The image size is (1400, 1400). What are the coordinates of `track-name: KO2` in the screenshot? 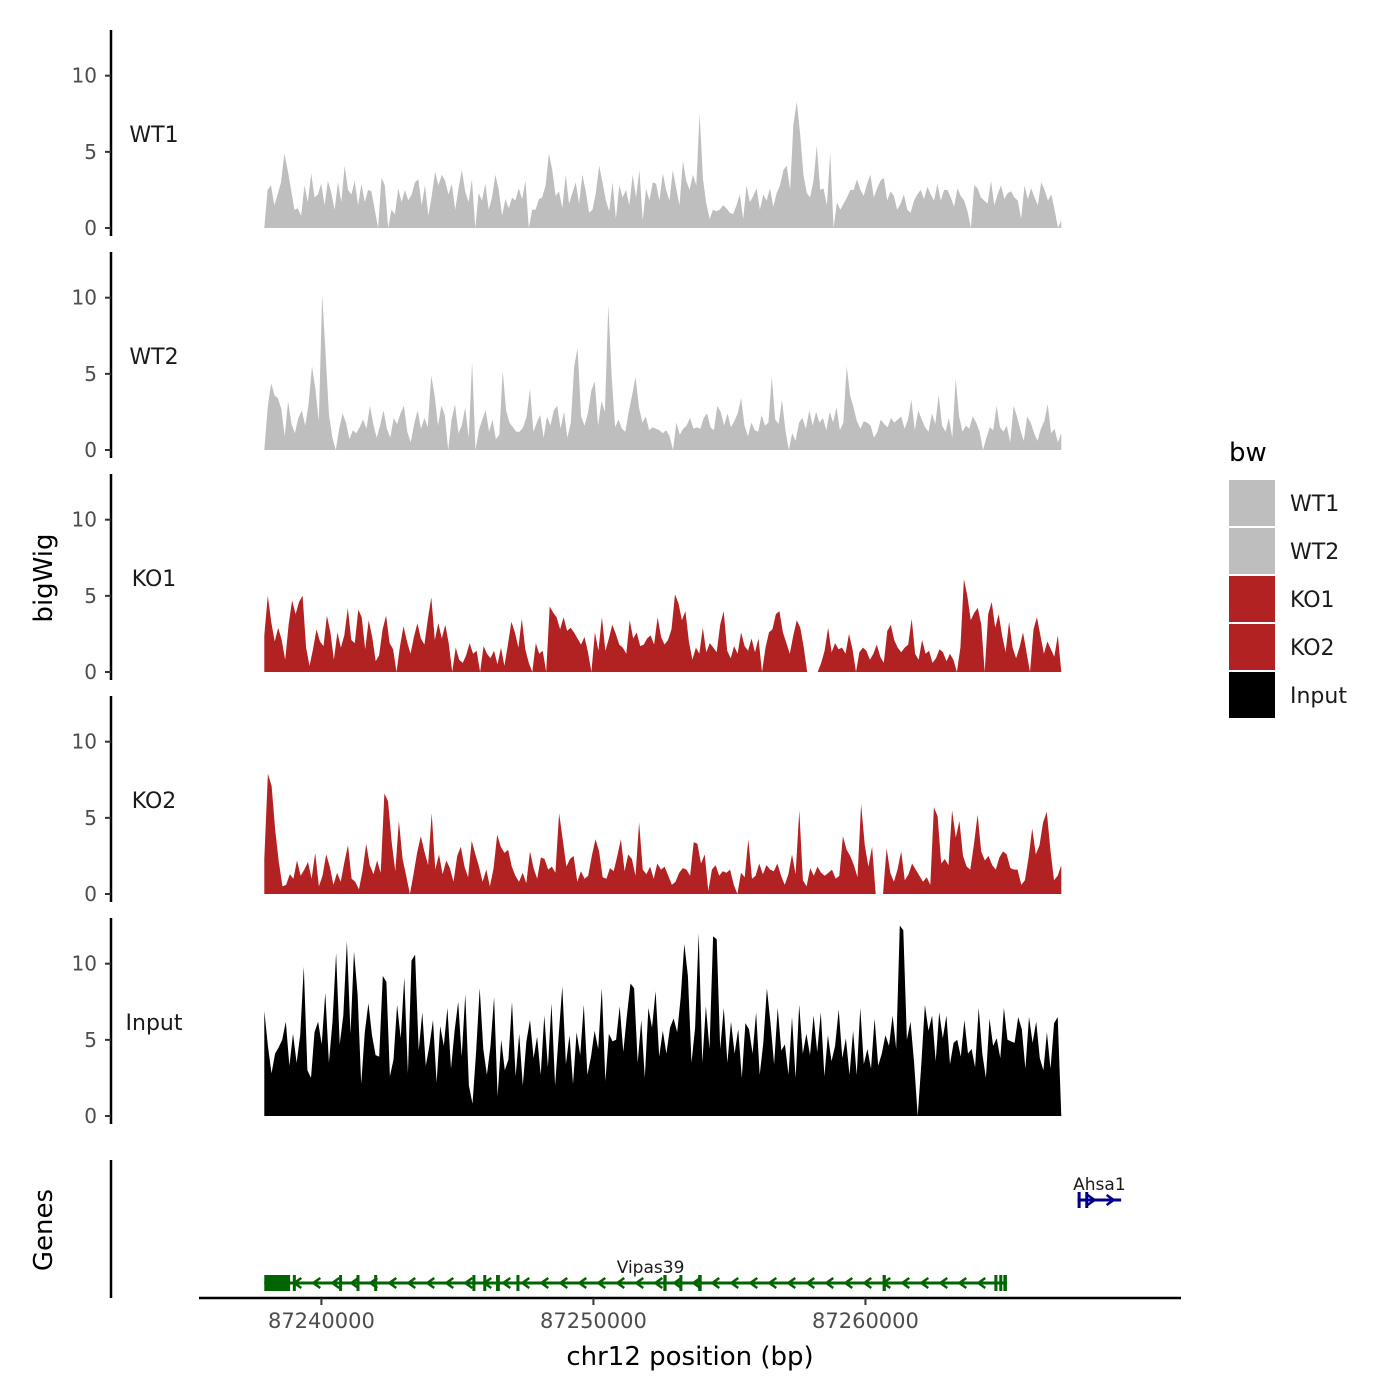 It's located at (154, 801).